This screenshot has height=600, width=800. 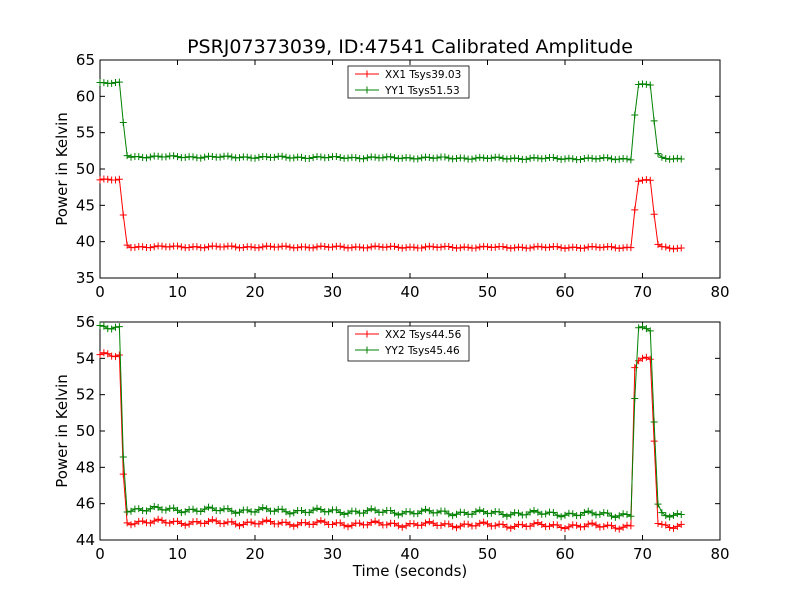 I want to click on bottom-legend: XX2 Tsys44.56 YY2 Tsys45.46, so click(x=408, y=343).